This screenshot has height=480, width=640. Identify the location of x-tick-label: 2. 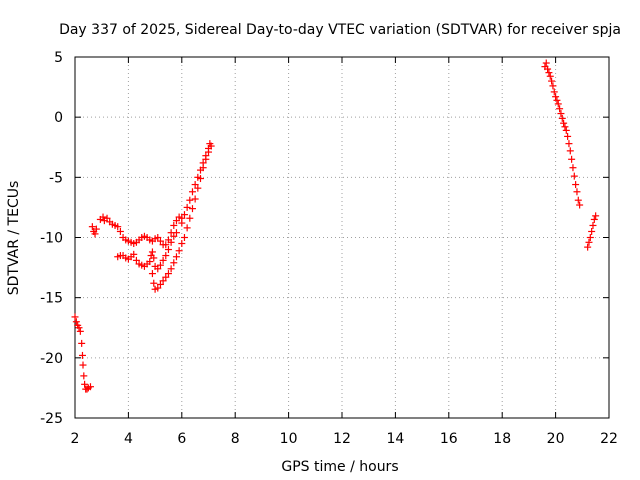
(75, 439).